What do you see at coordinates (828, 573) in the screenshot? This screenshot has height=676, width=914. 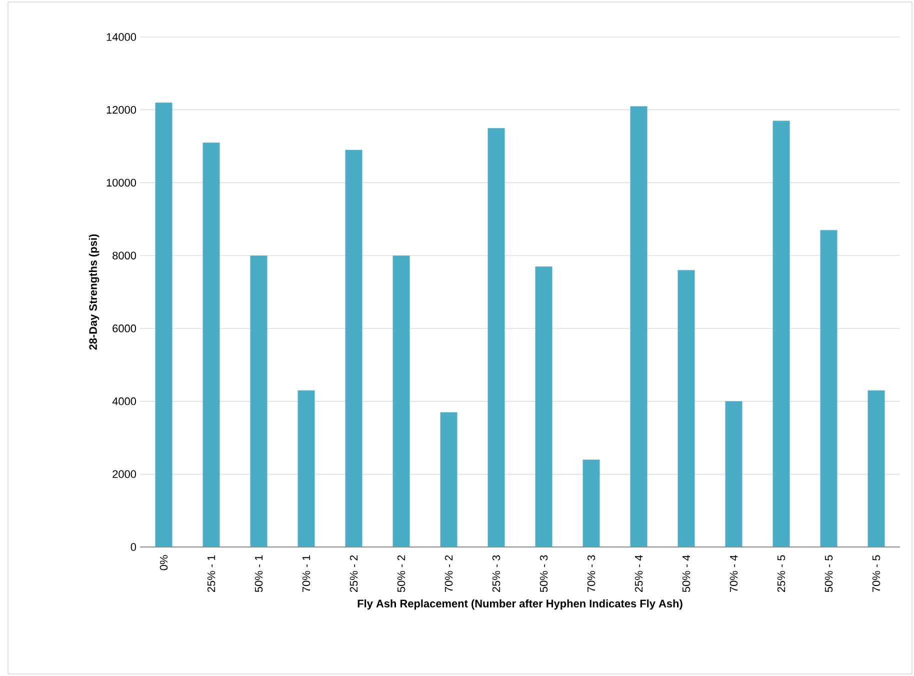 I see `x-tick-label: 50% - 5` at bounding box center [828, 573].